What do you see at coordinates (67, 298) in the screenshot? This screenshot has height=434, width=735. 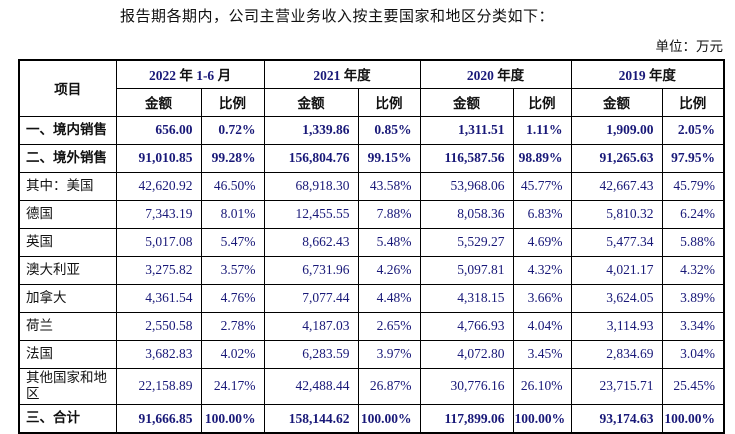 I see `row-label: 加拿大` at bounding box center [67, 298].